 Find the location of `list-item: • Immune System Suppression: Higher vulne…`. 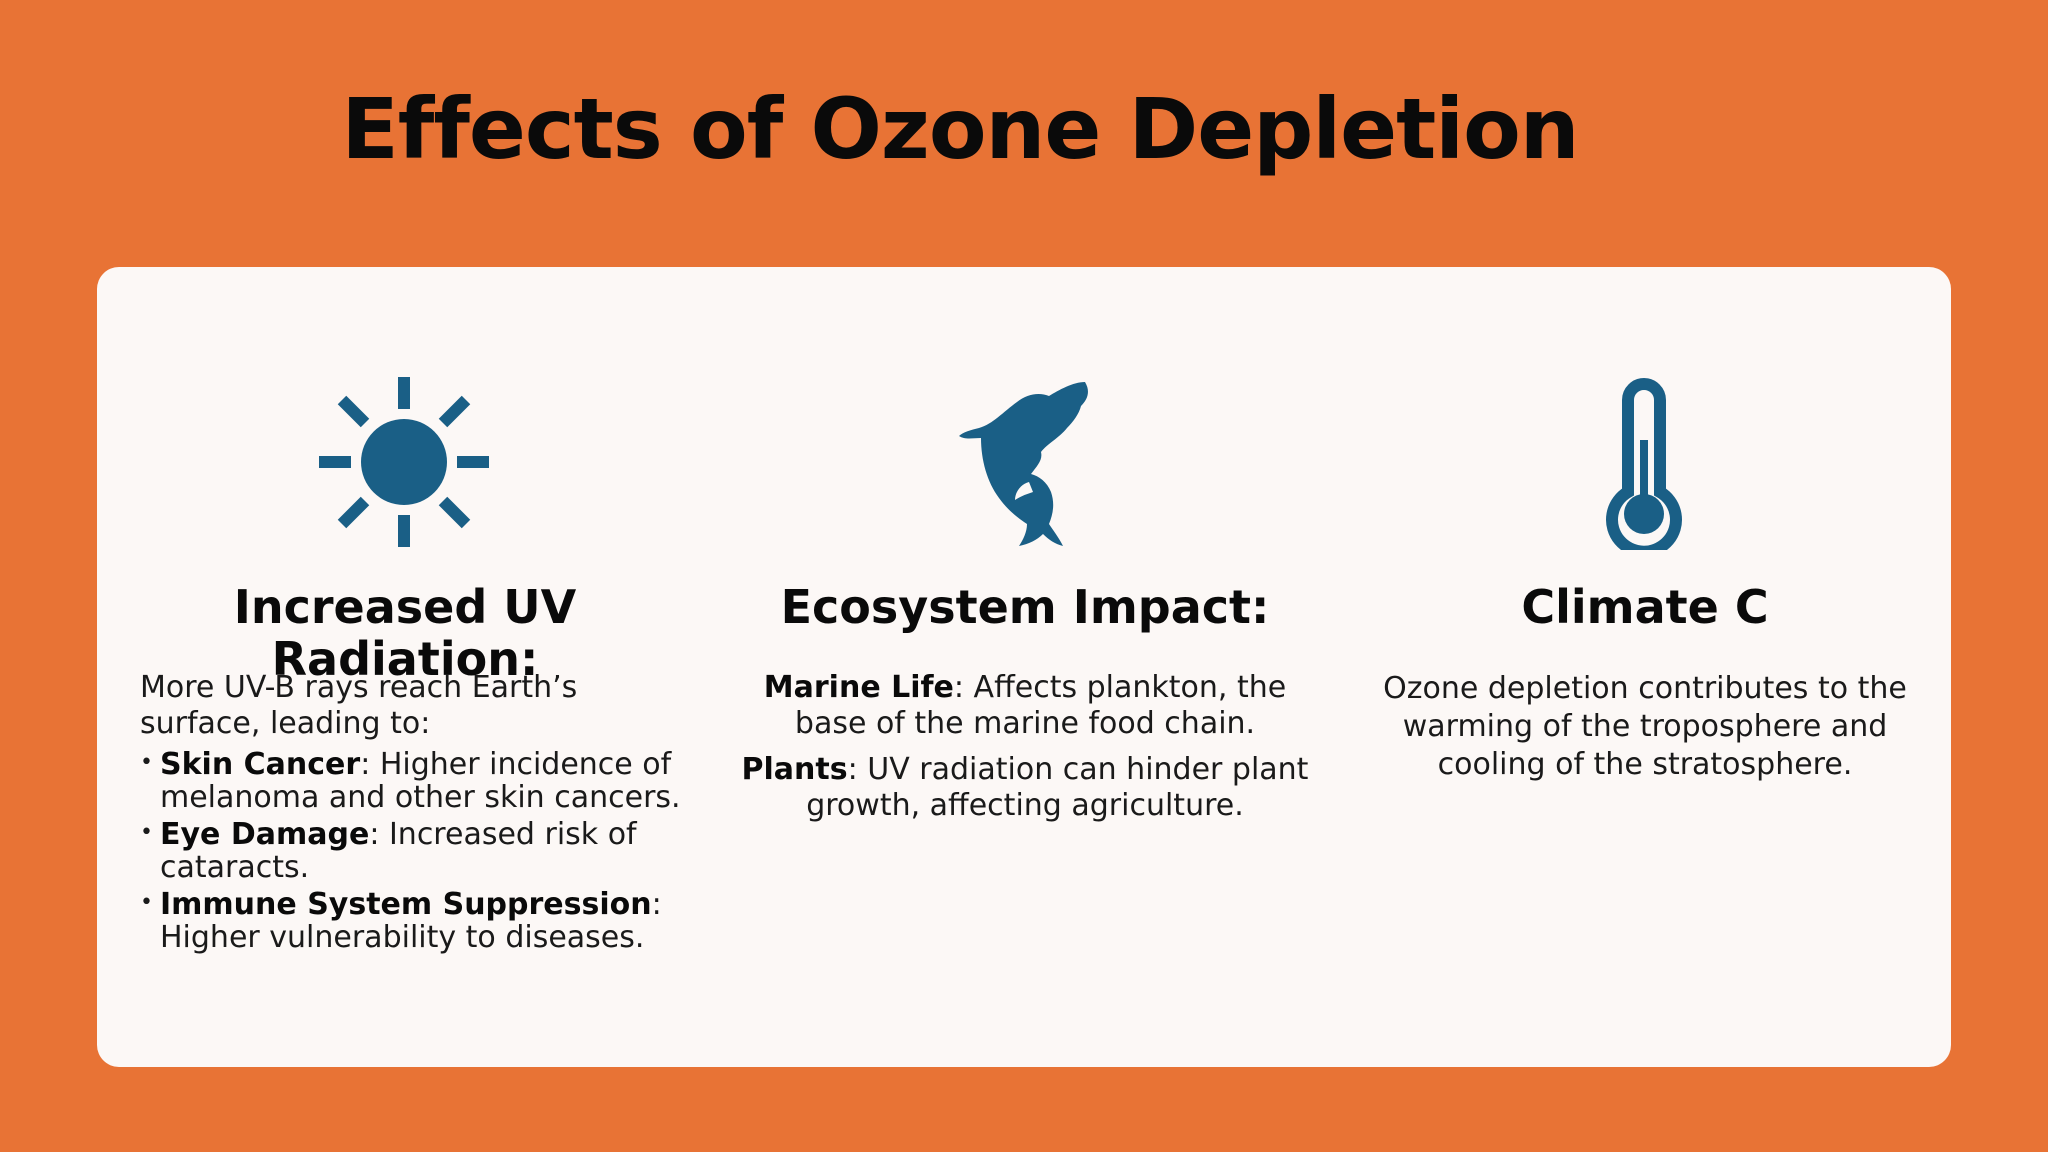

list-item: • Immune System Suppression: Higher vulne… is located at coordinates (401, 921).